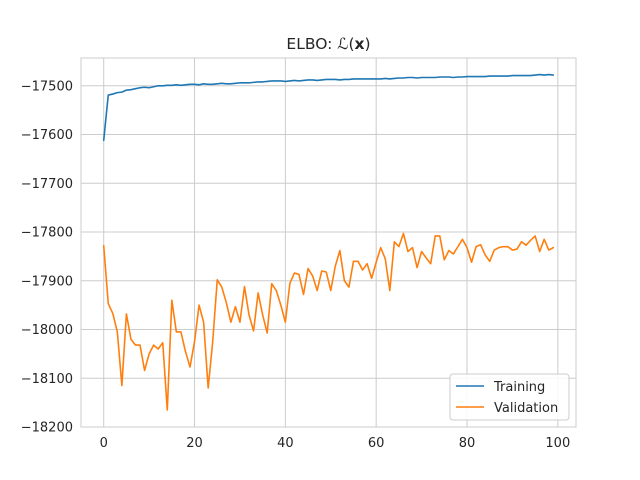 The image size is (640, 480). I want to click on y-tick-label: −17700, so click(47, 184).